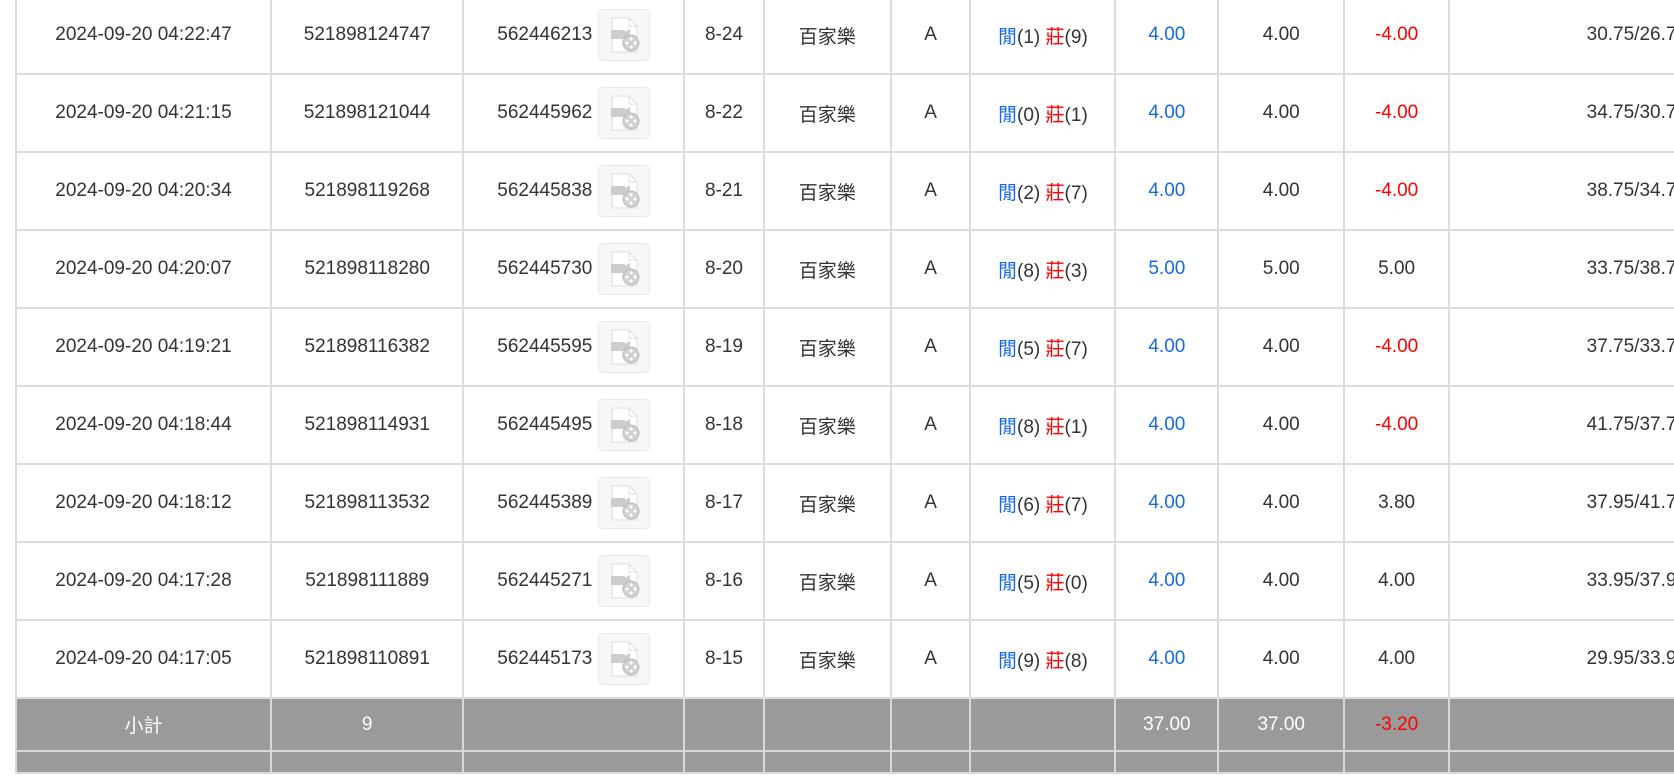  Describe the element at coordinates (367, 503) in the screenshot. I see `bet-id: 521898113532` at that location.